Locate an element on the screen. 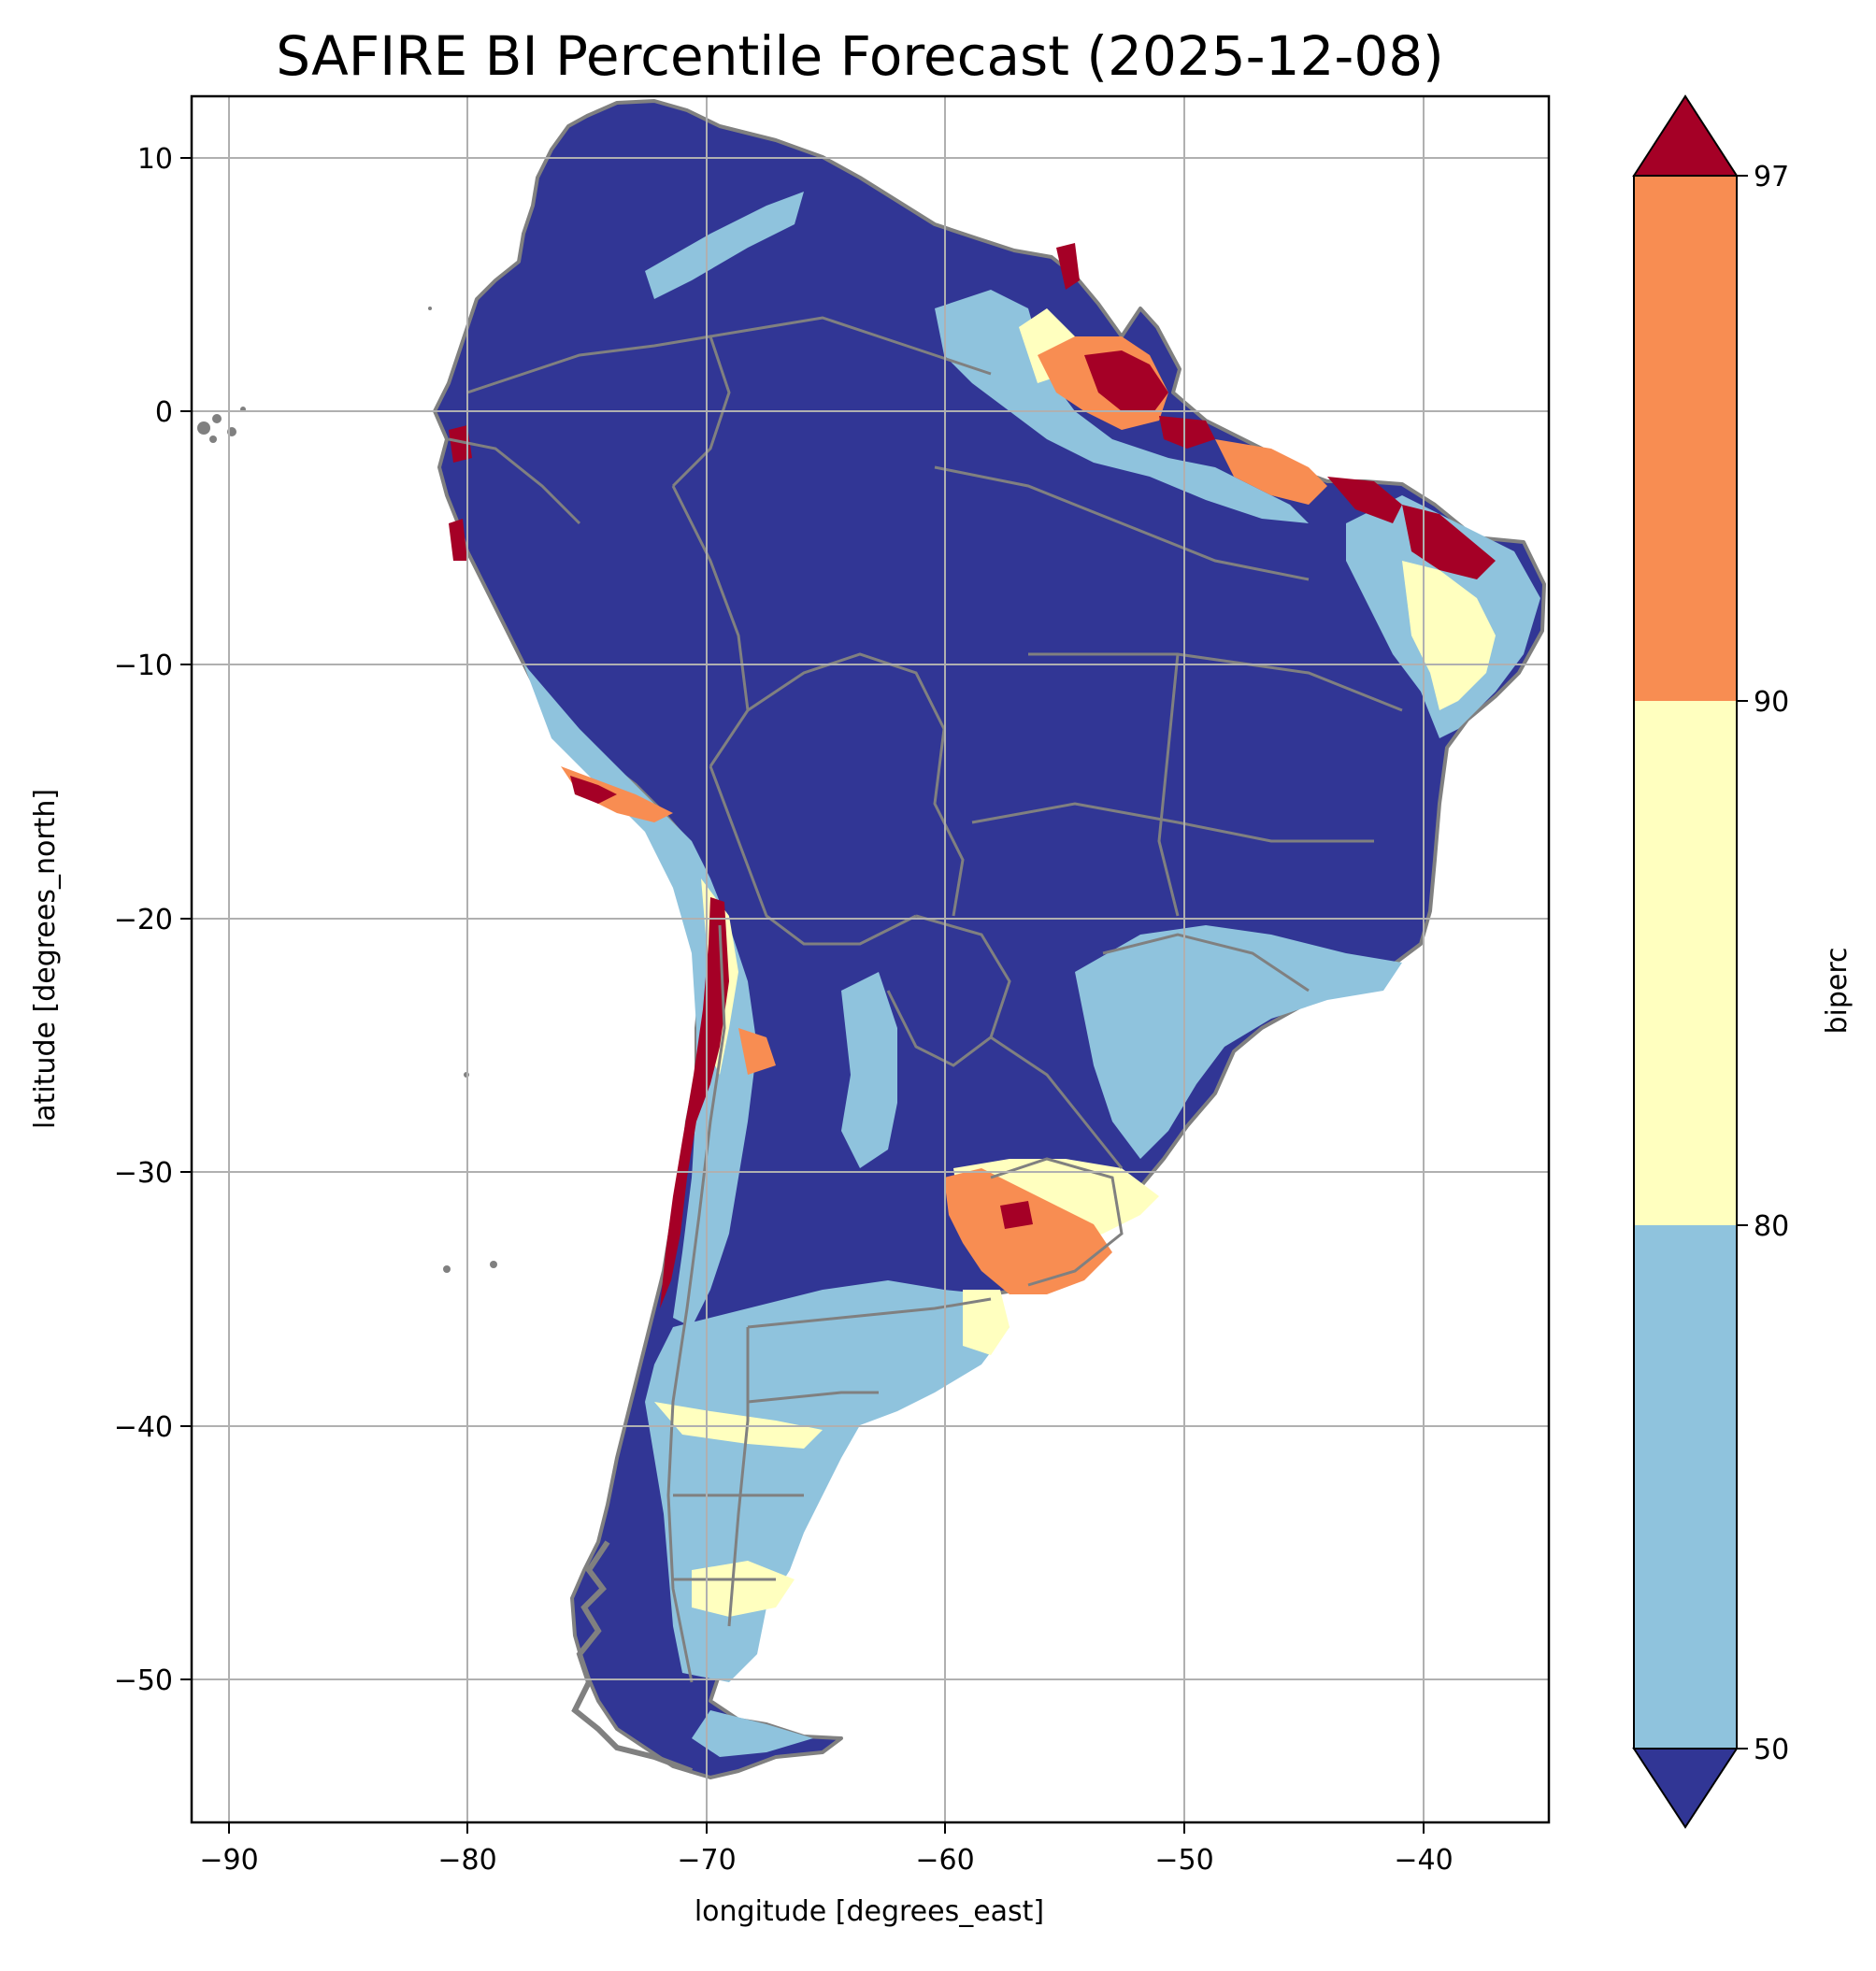  colorbar-tick-label: 90 is located at coordinates (1772, 702).